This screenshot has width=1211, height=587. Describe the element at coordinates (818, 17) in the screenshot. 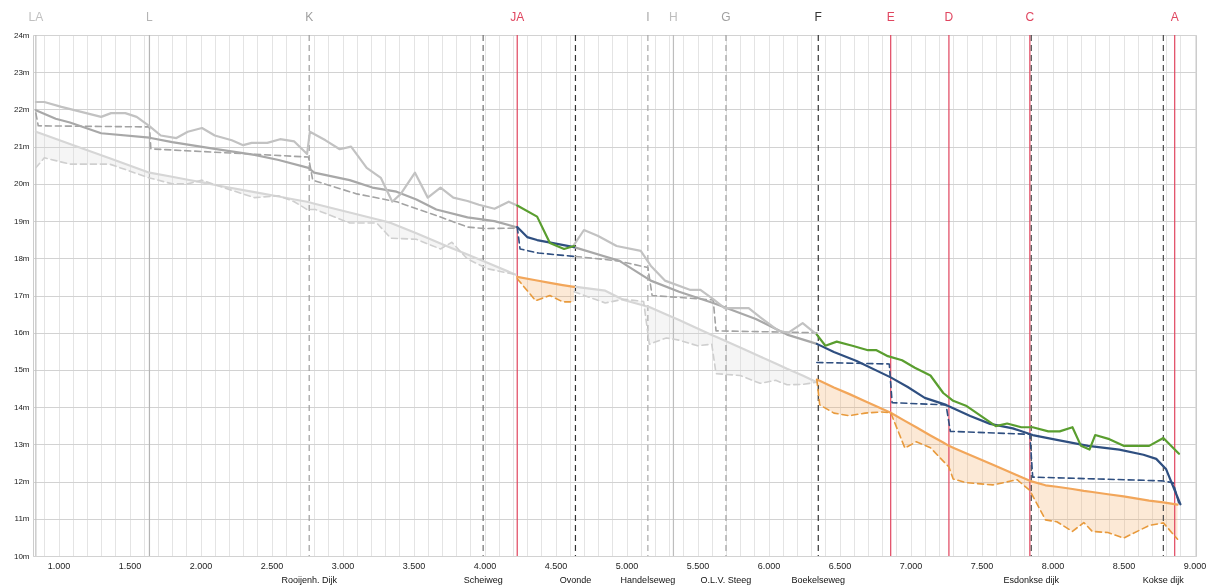

I see `ref-line-label: F` at that location.